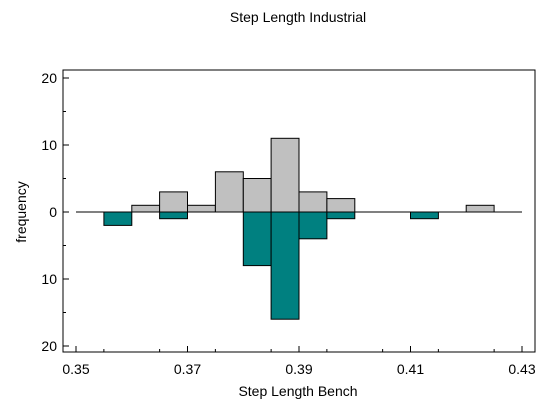 This screenshot has width=545, height=403. I want to click on y-axis-label: frequency, so click(21, 211).